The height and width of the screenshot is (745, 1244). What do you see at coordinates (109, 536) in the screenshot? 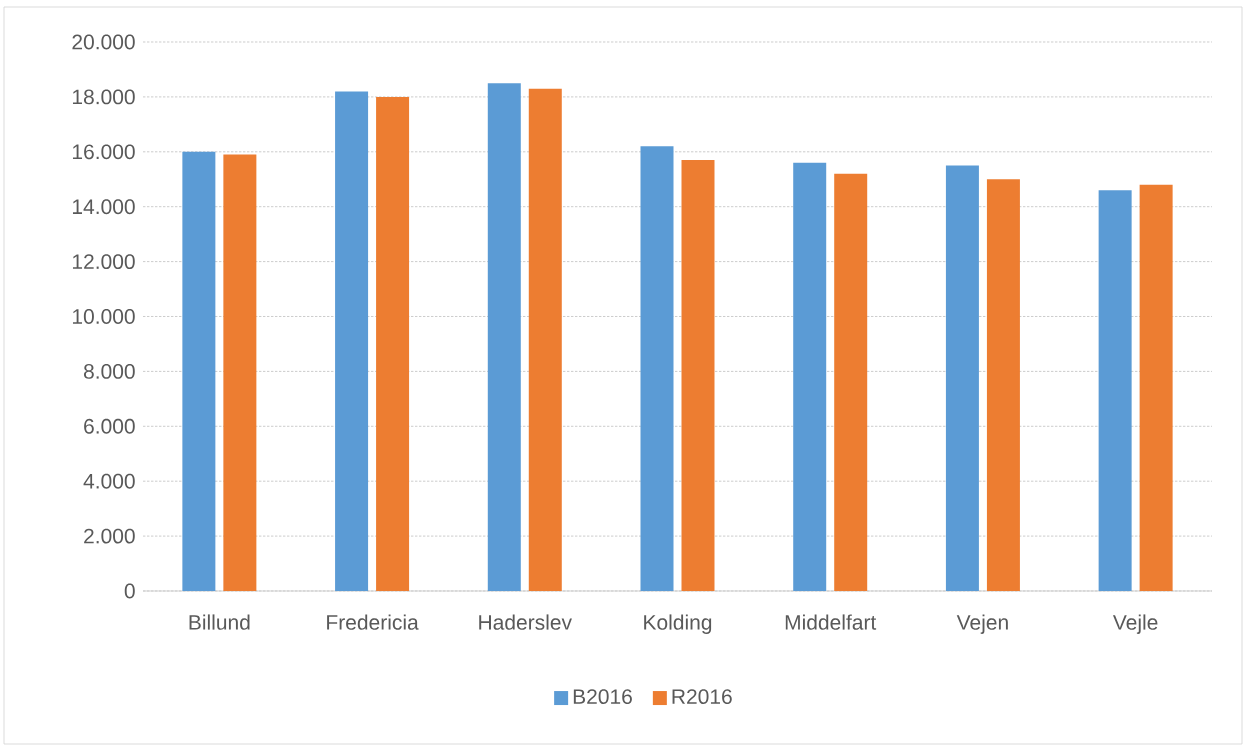
I see `y-tick-label: 2.000` at bounding box center [109, 536].